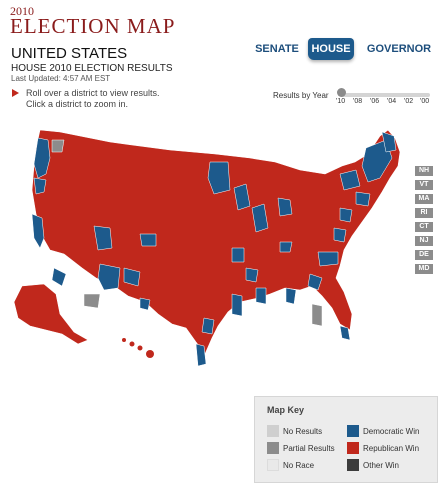  Describe the element at coordinates (238, 255) in the screenshot. I see `district-mo-stl` at that location.